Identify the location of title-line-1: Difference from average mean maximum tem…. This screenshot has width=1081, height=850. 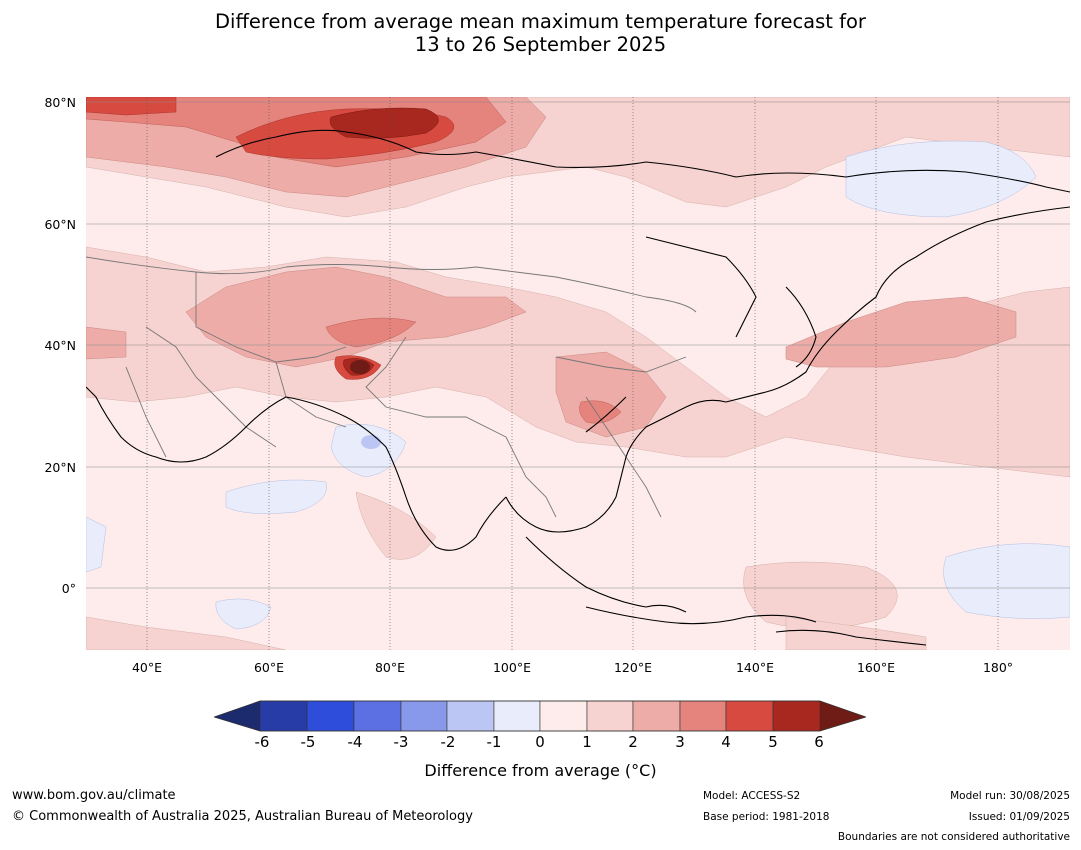
(540, 21).